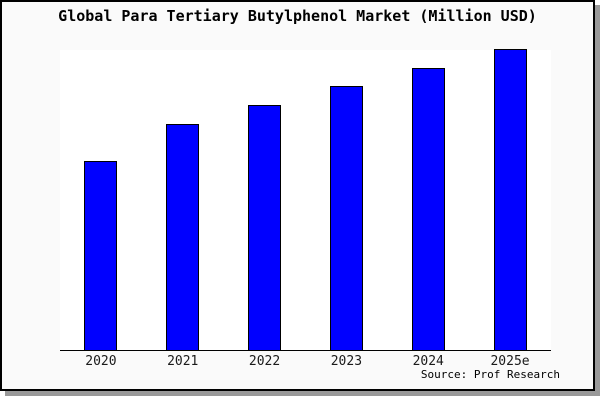 Image resolution: width=600 pixels, height=400 pixels. I want to click on bar-slot-2020, so click(101, 200).